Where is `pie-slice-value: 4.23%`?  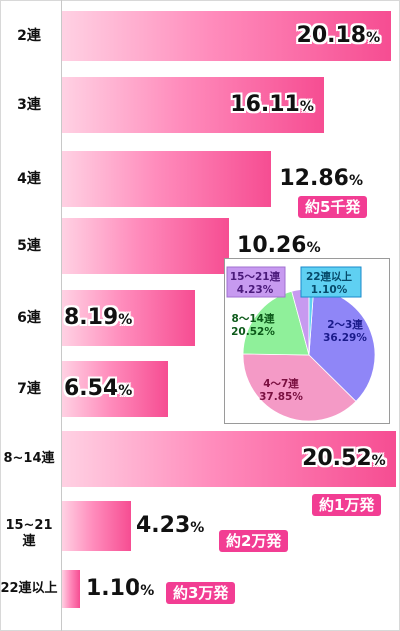
pie-slice-value: 4.23% is located at coordinates (255, 290).